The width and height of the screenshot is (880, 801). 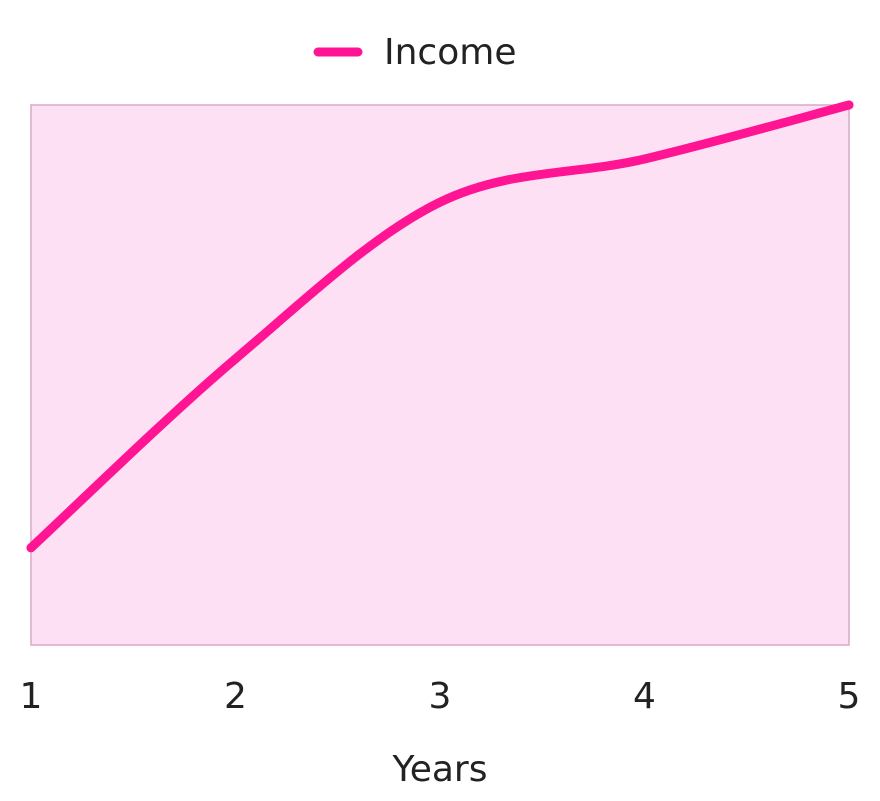 I want to click on x-tick-label-5: 5, so click(x=849, y=696).